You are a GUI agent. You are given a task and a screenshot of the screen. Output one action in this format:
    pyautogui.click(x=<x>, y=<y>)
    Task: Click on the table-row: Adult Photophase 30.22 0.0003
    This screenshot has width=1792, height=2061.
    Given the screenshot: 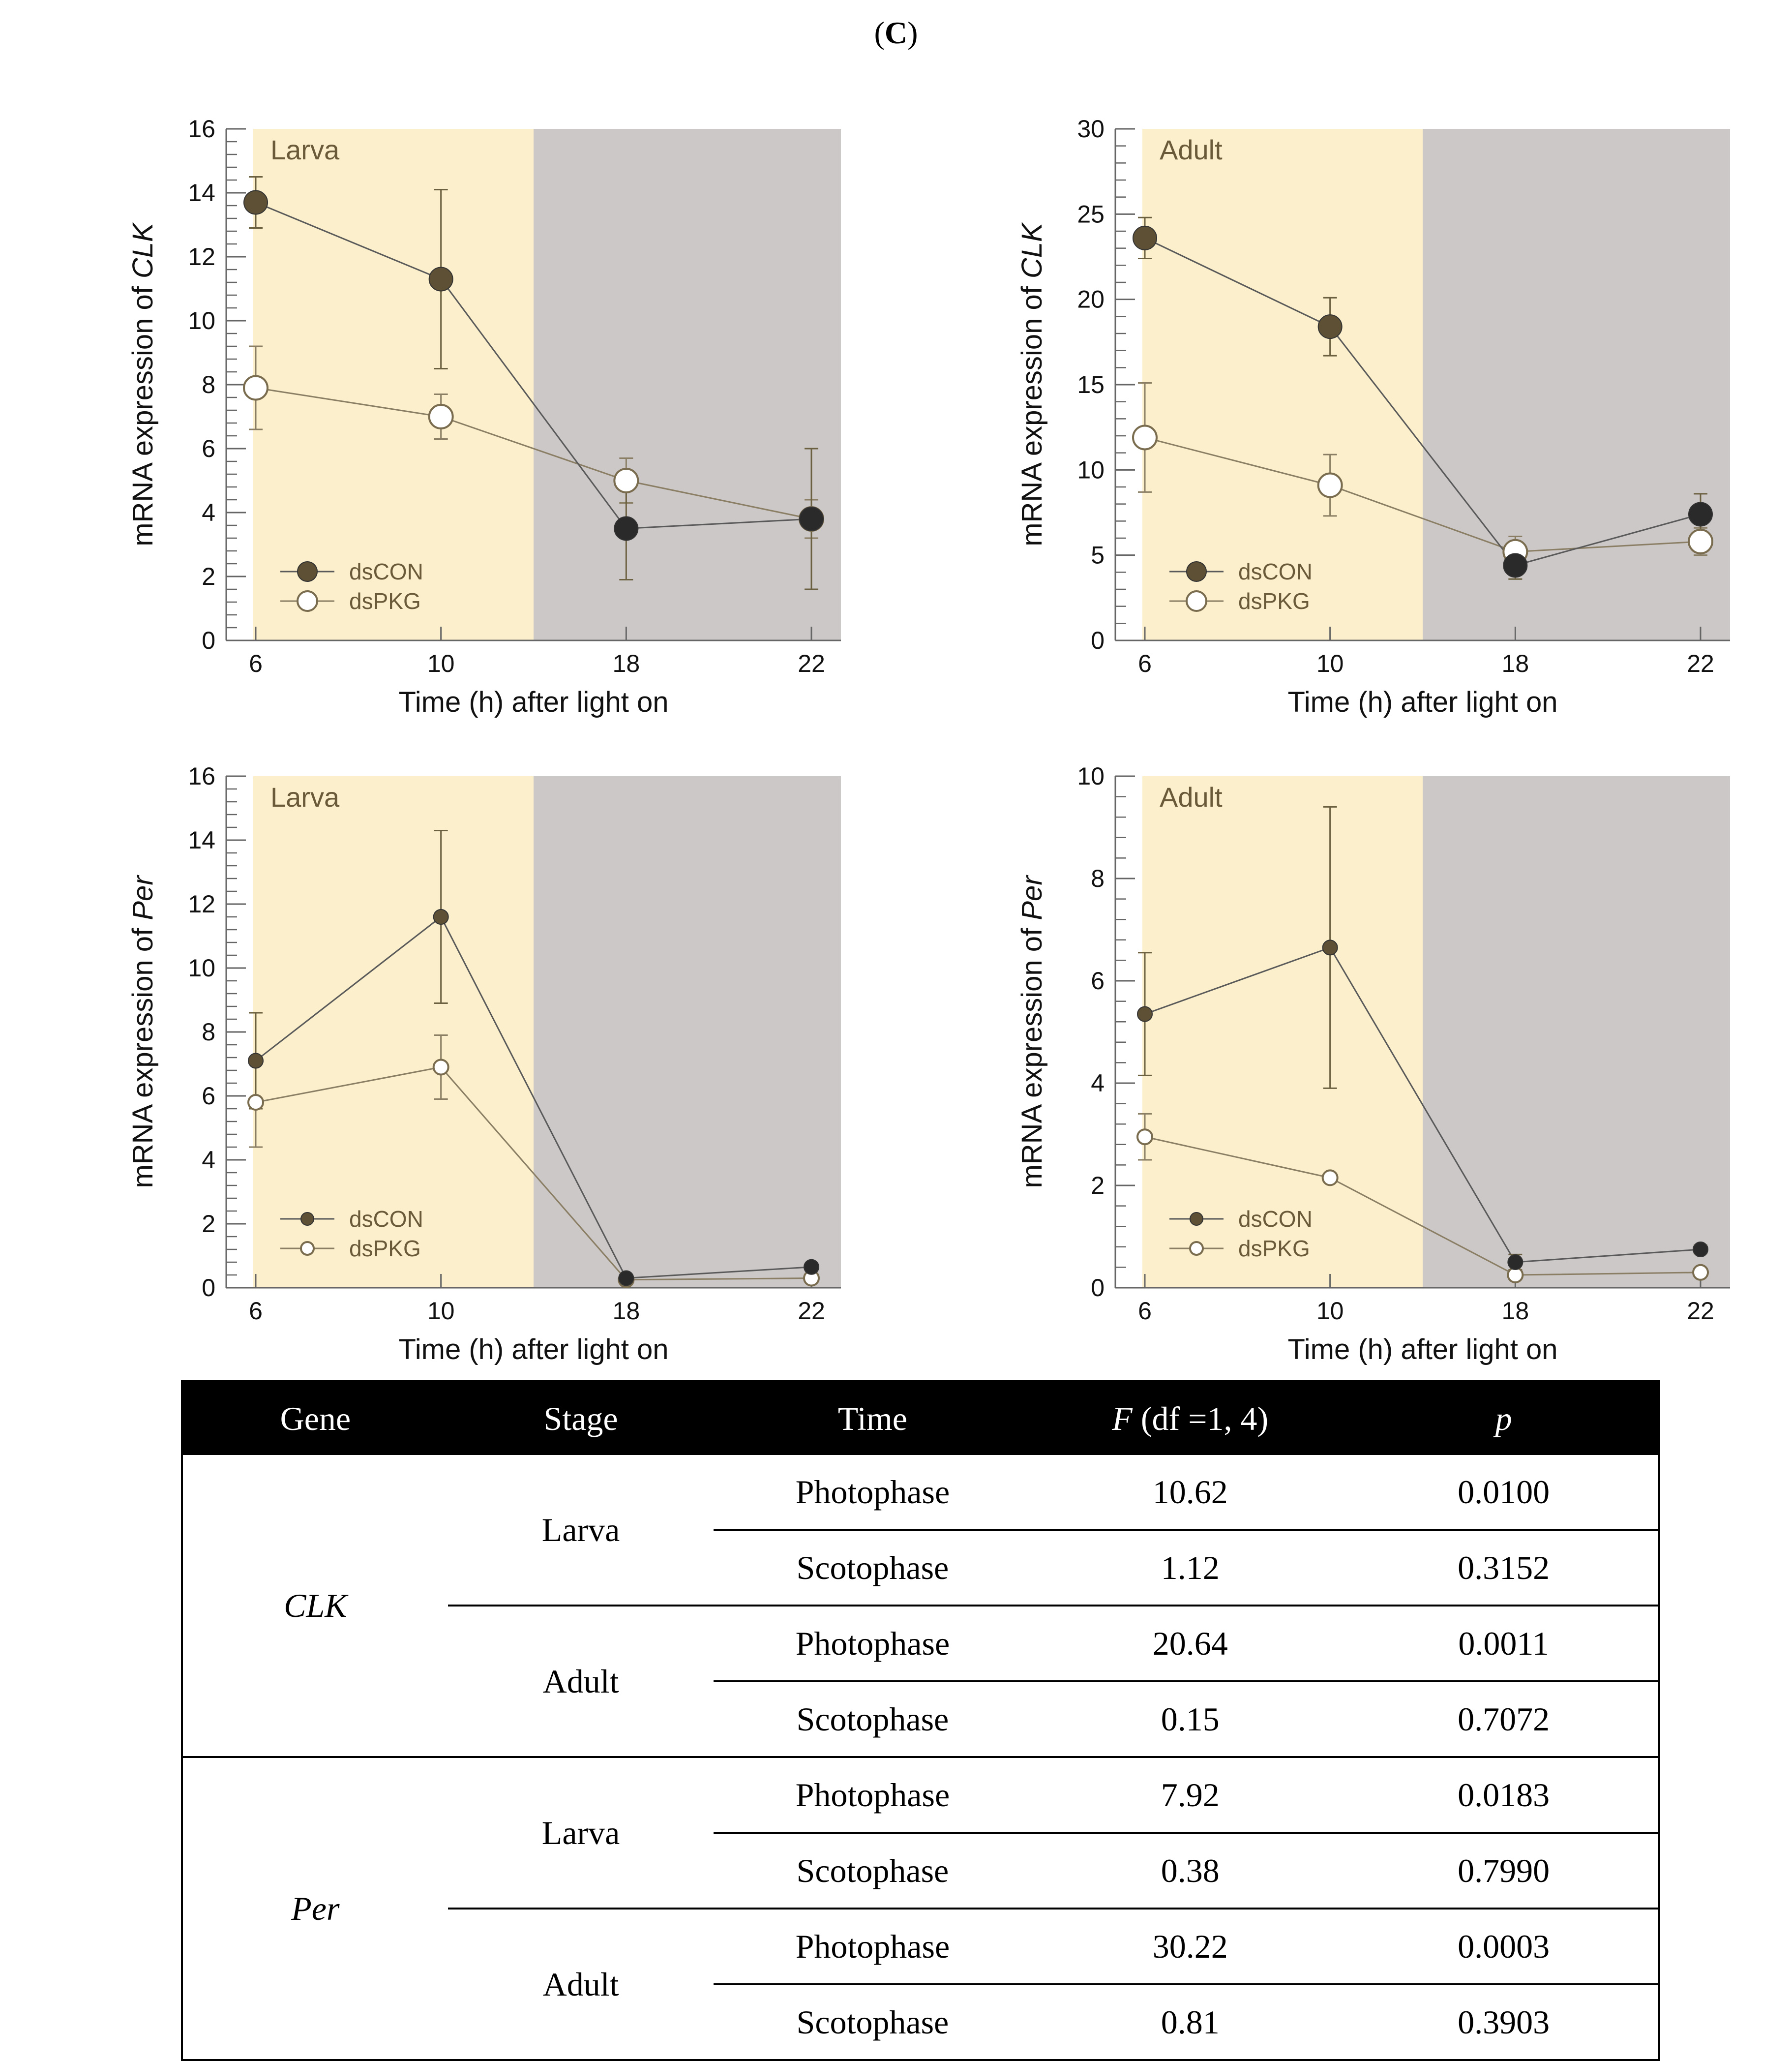 What is the action you would take?
    pyautogui.click(x=920, y=1956)
    